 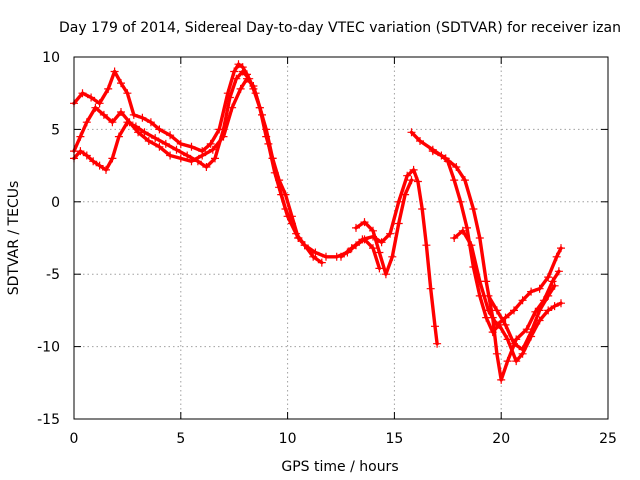 I want to click on x-tick-label: 25, so click(x=608, y=439).